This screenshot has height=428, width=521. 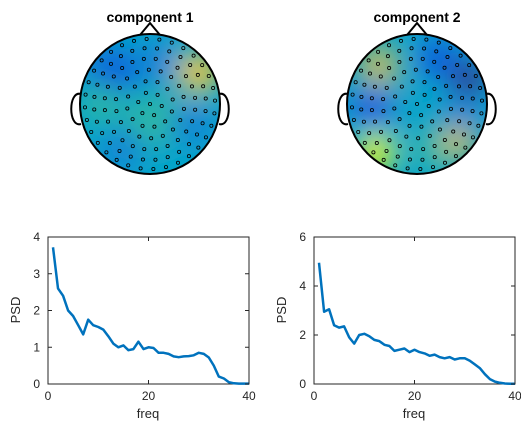 I want to click on psd-series-line, so click(x=150, y=316).